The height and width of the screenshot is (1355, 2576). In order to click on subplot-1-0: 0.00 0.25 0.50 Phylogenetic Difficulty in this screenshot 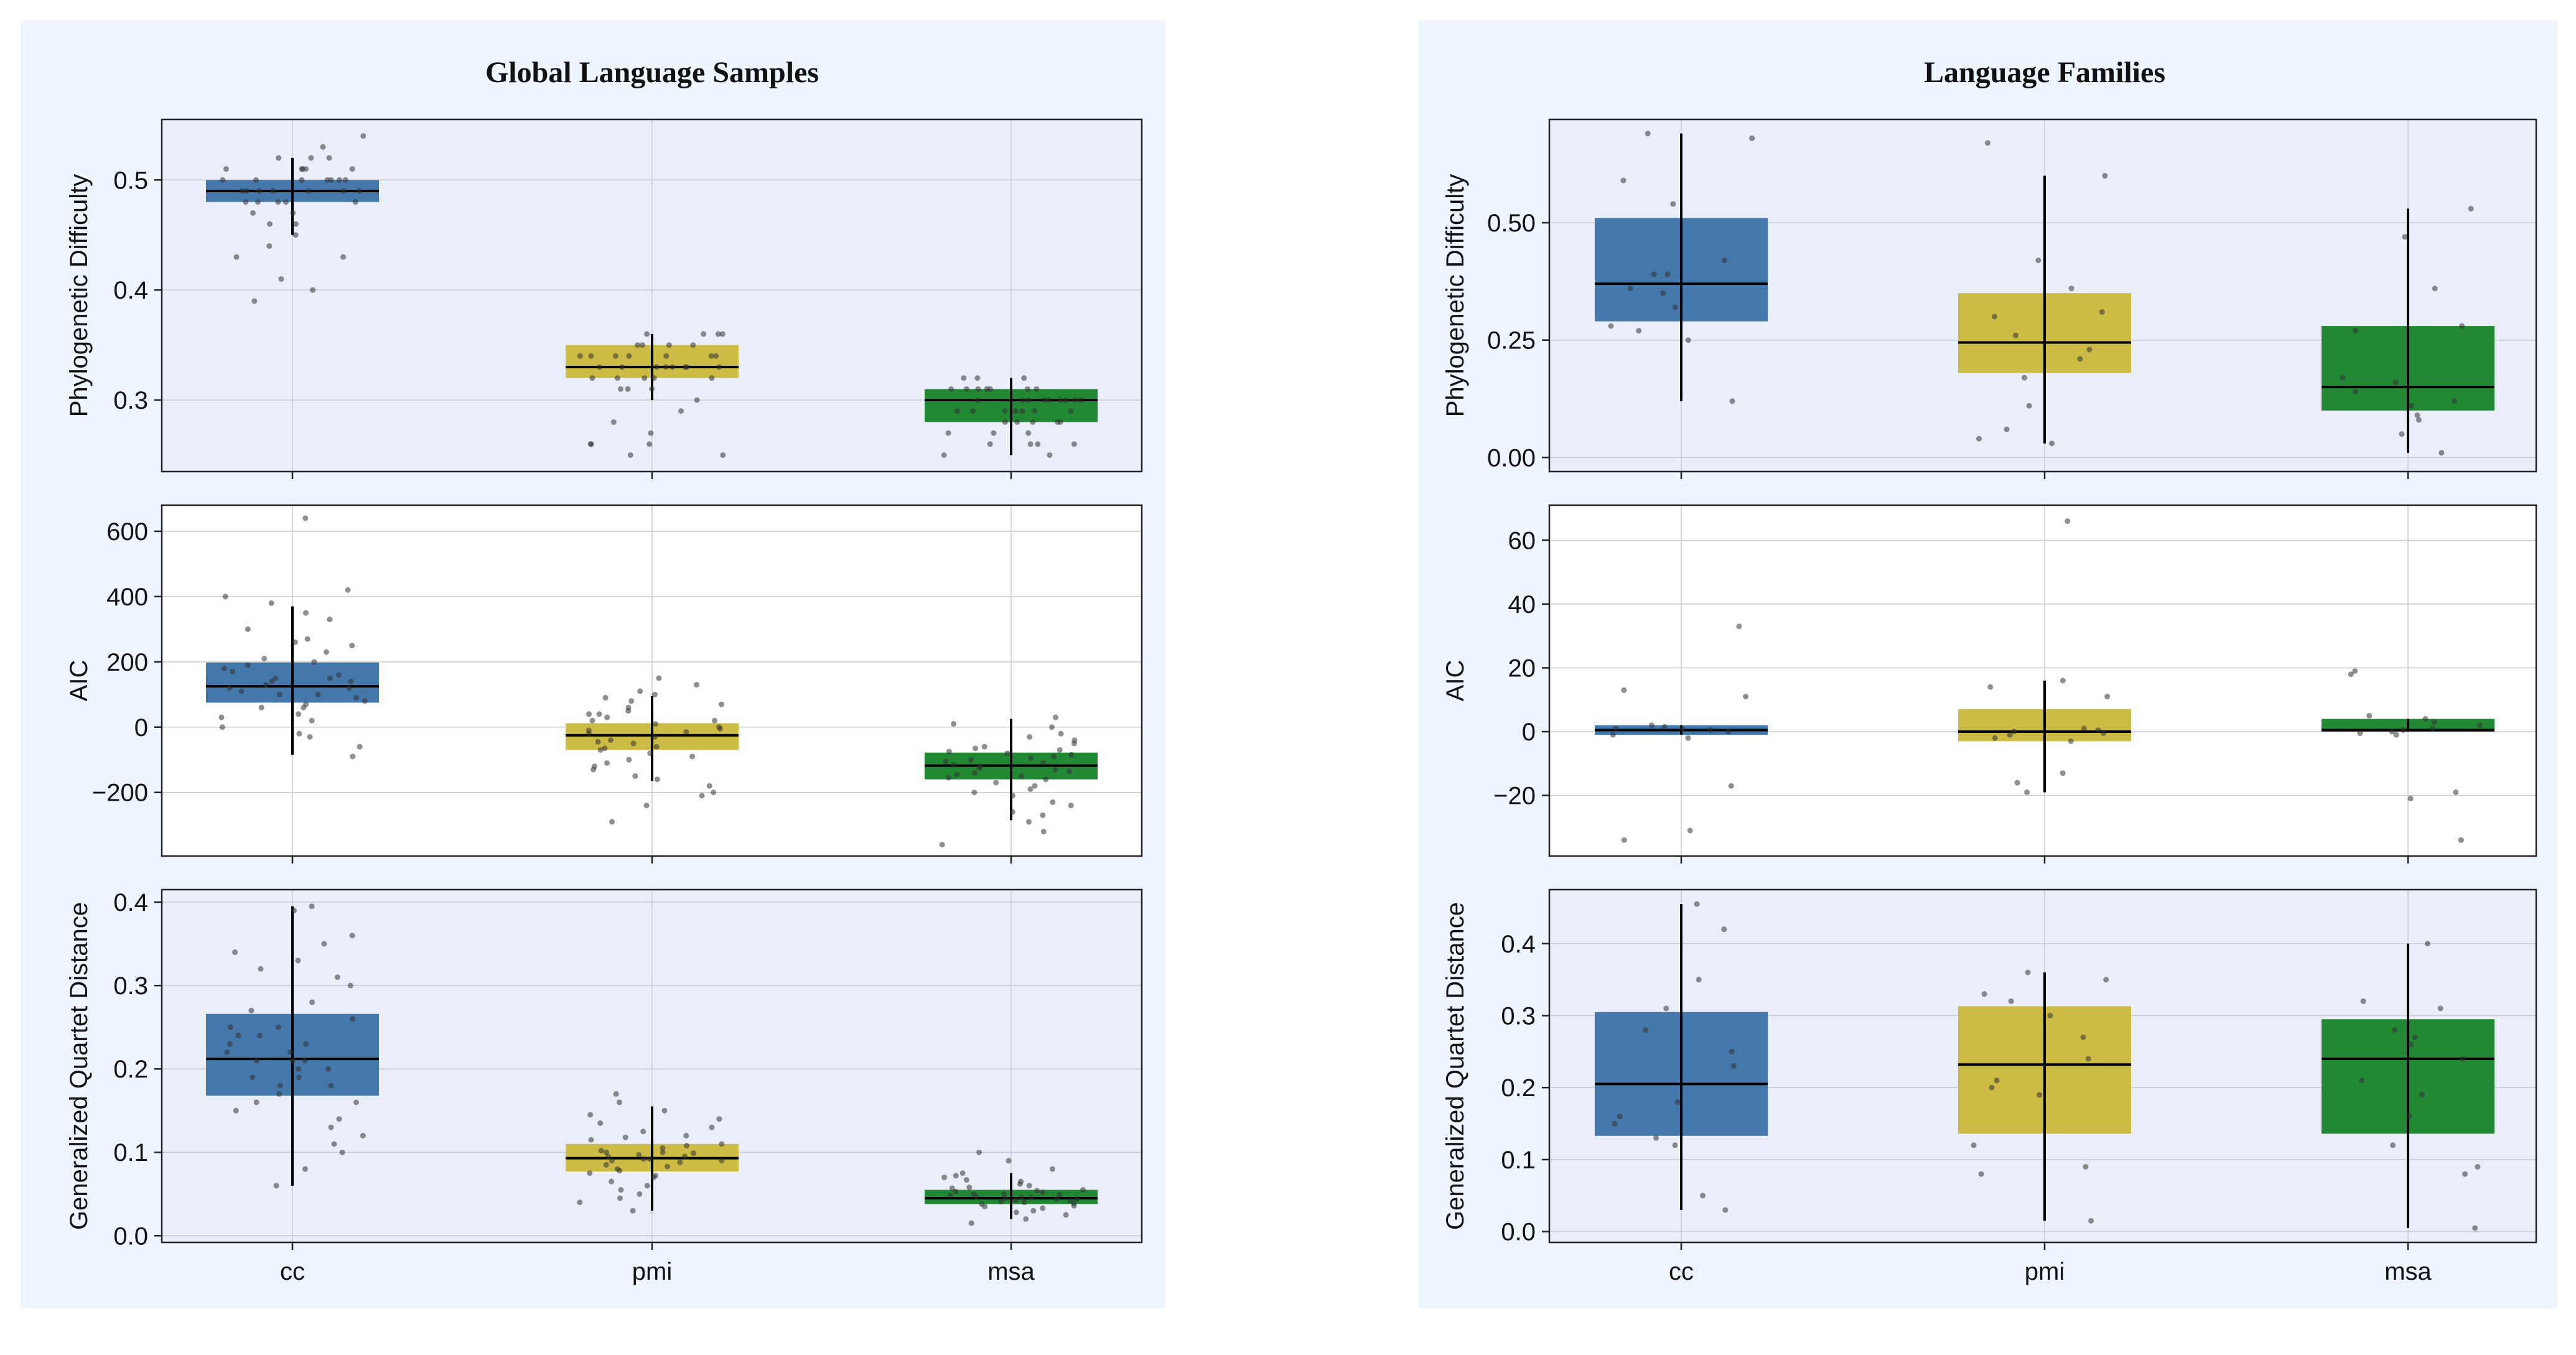, I will do `click(1989, 298)`.